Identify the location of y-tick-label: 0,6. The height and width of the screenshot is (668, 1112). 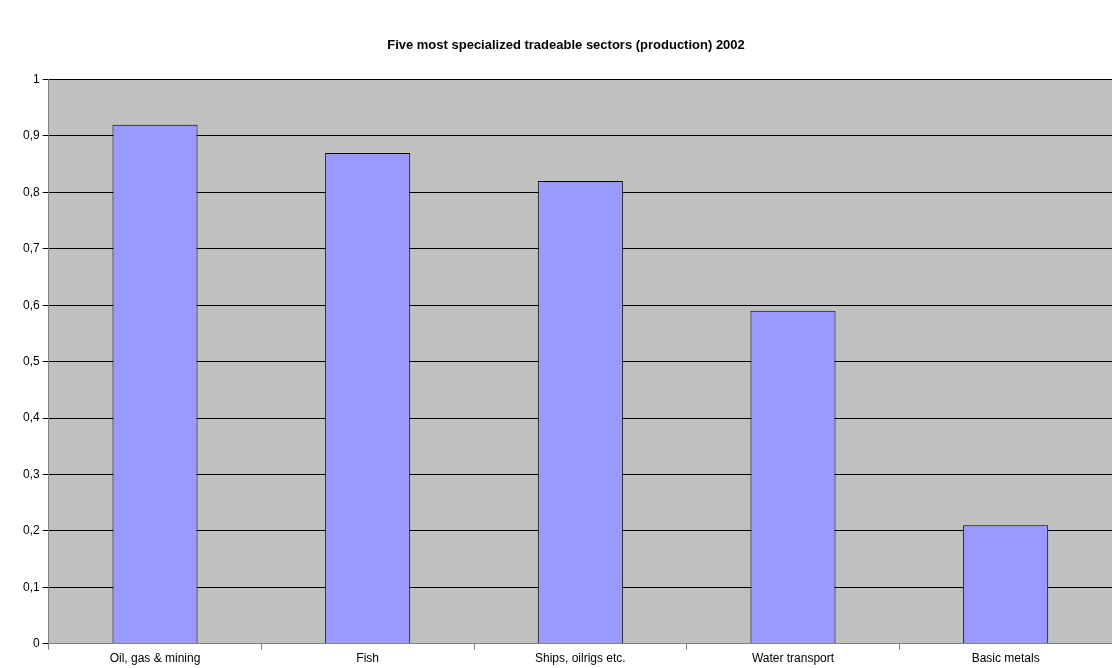
(31, 304).